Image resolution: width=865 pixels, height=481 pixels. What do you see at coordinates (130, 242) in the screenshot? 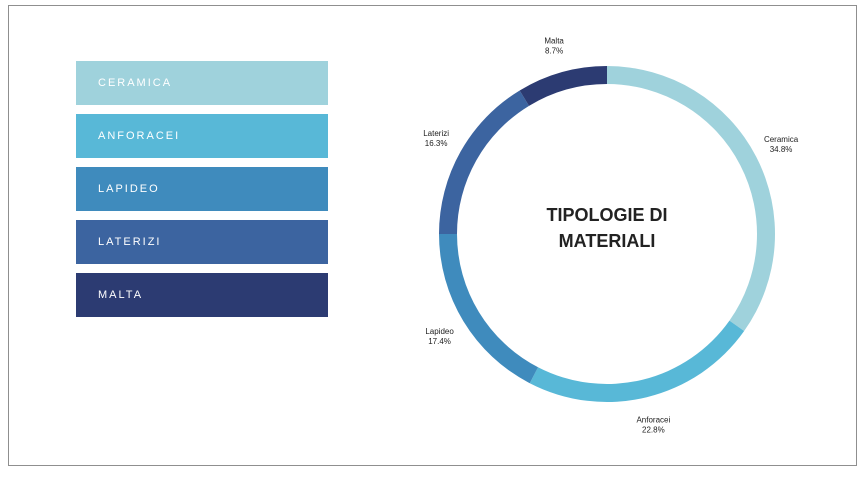
I see `legend-item-label: LATERIZI` at bounding box center [130, 242].